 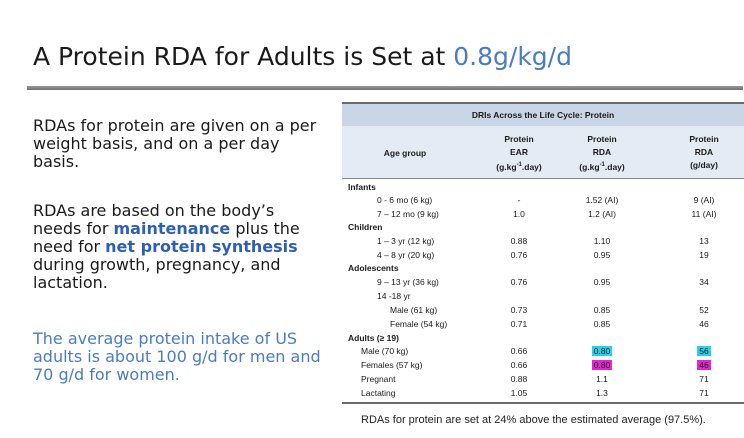 I want to click on table-row: Male (70 kg) 0.66 0.80 56, so click(x=543, y=353).